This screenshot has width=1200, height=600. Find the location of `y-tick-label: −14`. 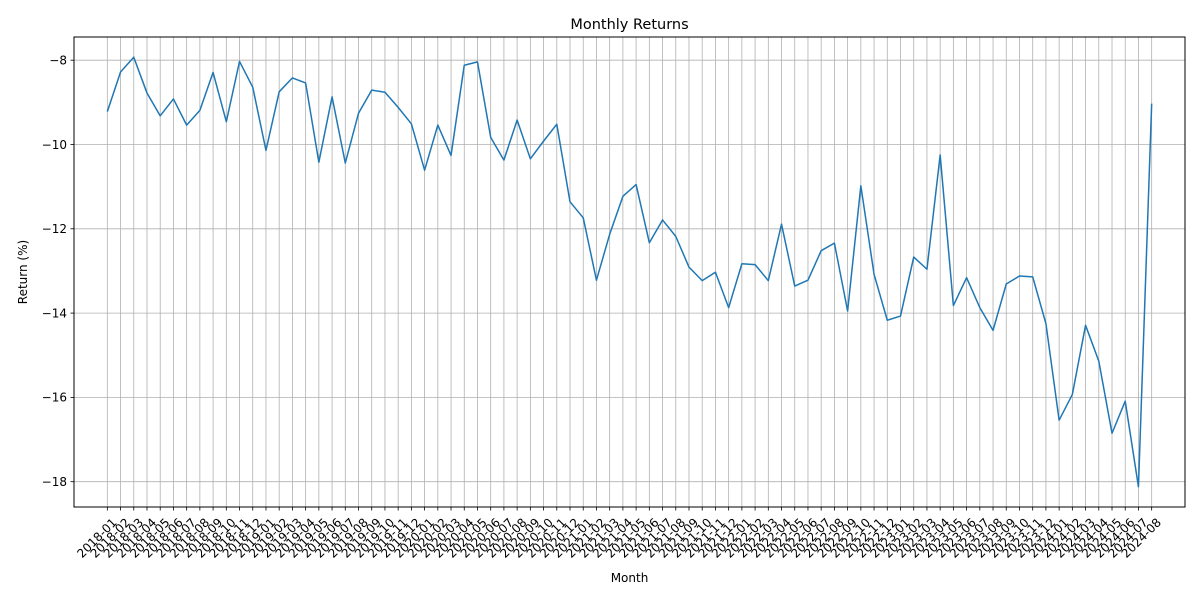

y-tick-label: −14 is located at coordinates (54, 313).